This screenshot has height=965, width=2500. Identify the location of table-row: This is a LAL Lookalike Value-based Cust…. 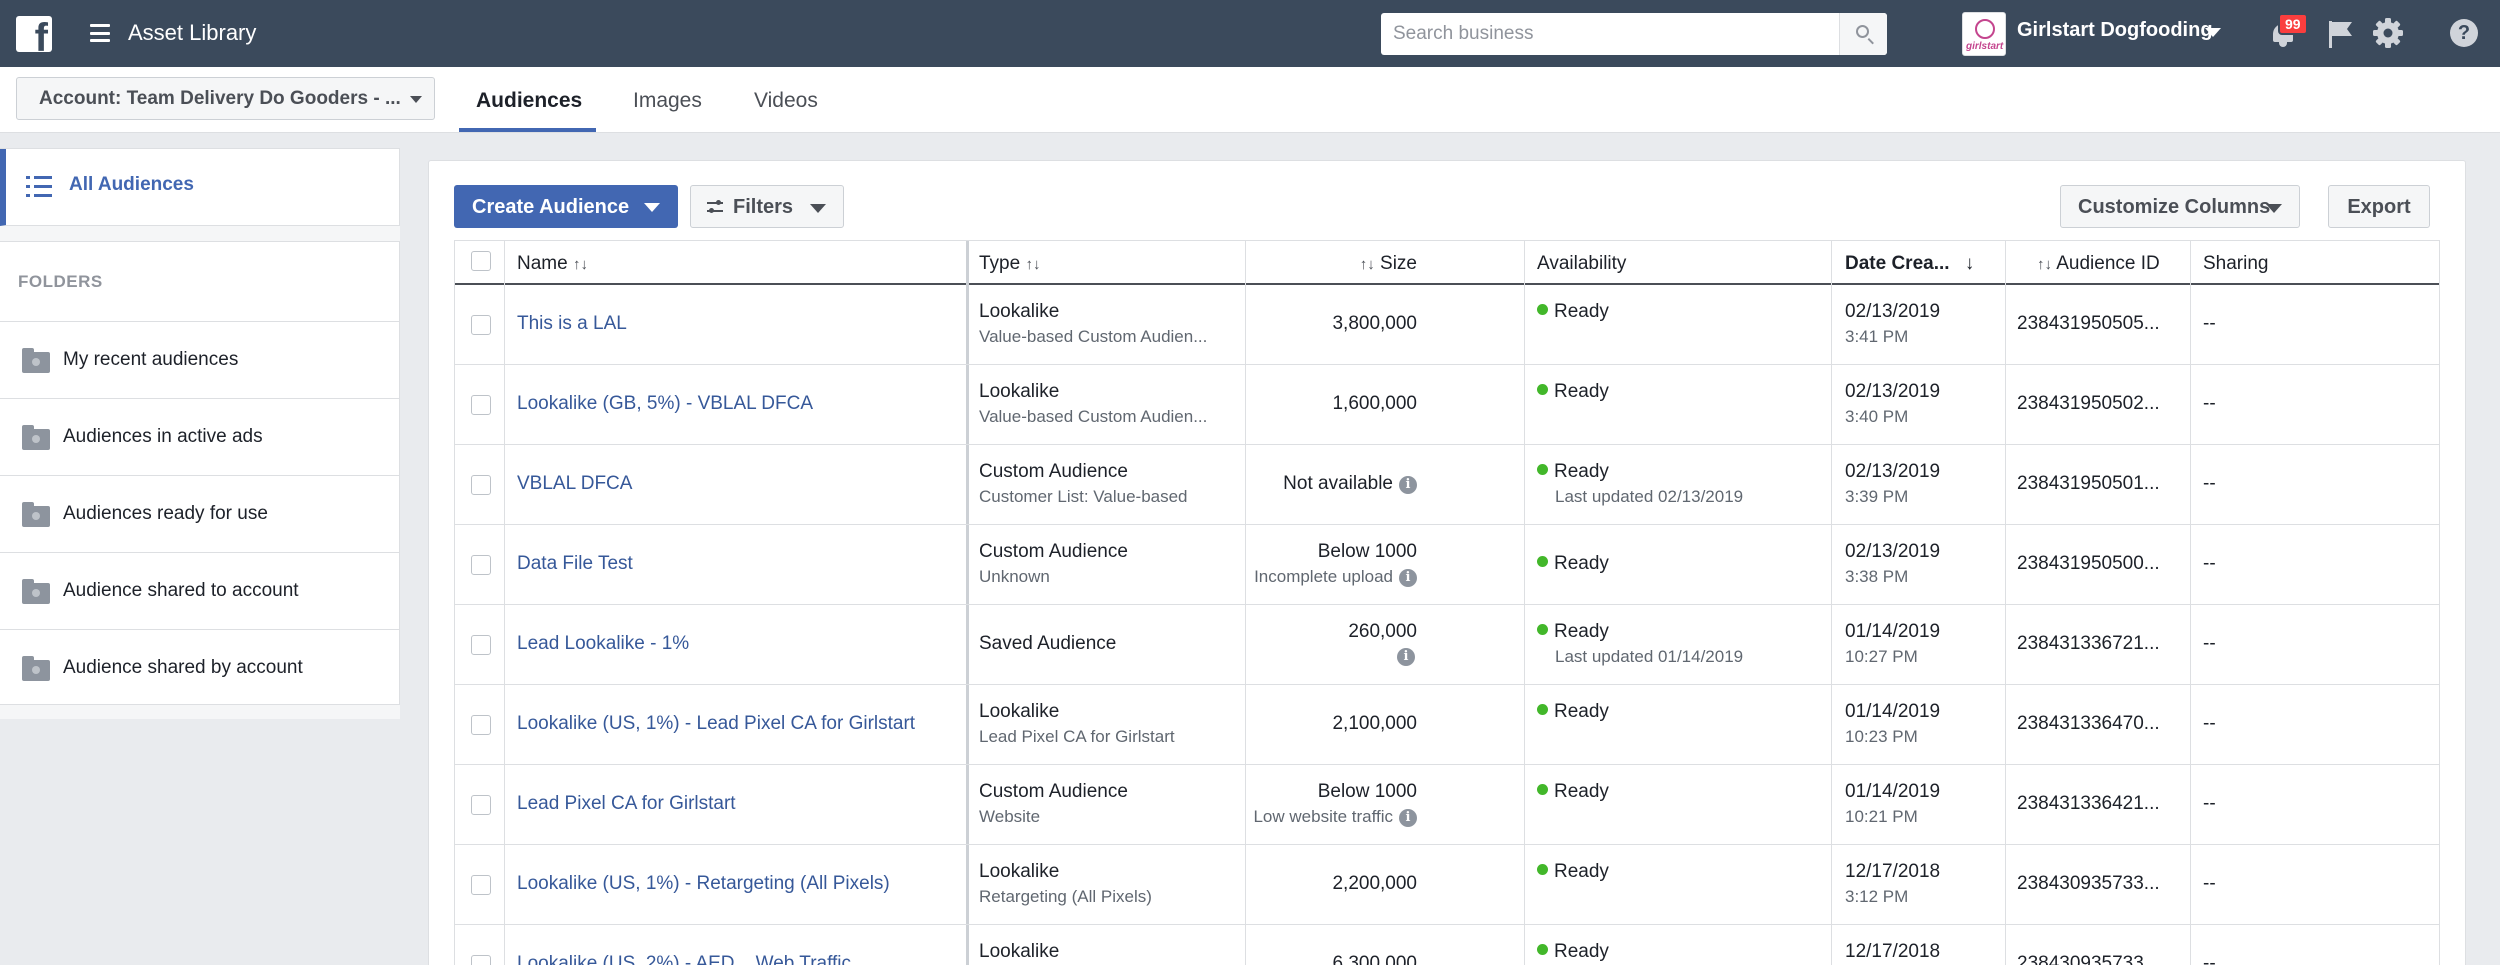
(1447, 325).